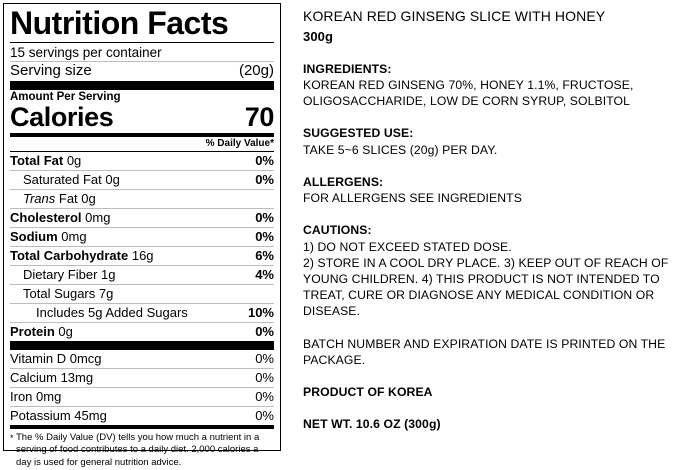 This screenshot has height=470, width=679. I want to click on divider-under-title, so click(142, 42).